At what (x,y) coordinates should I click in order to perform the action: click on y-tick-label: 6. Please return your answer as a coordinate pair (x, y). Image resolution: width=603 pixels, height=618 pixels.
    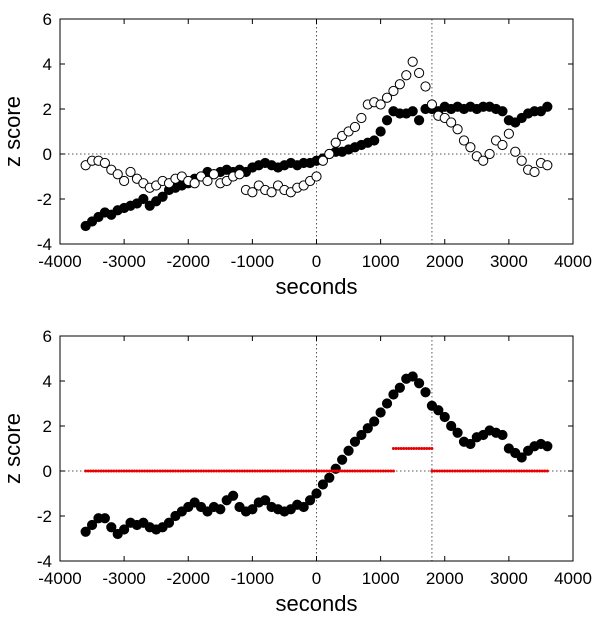
    Looking at the image, I should click on (47, 336).